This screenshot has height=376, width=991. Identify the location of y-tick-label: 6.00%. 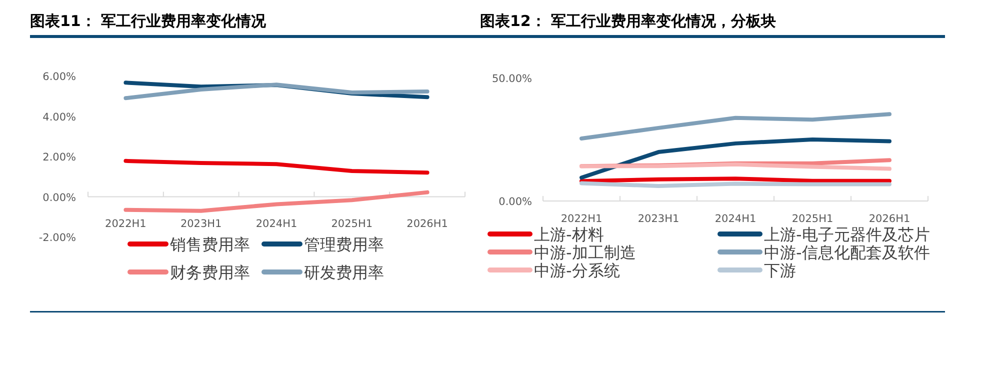
(59, 77).